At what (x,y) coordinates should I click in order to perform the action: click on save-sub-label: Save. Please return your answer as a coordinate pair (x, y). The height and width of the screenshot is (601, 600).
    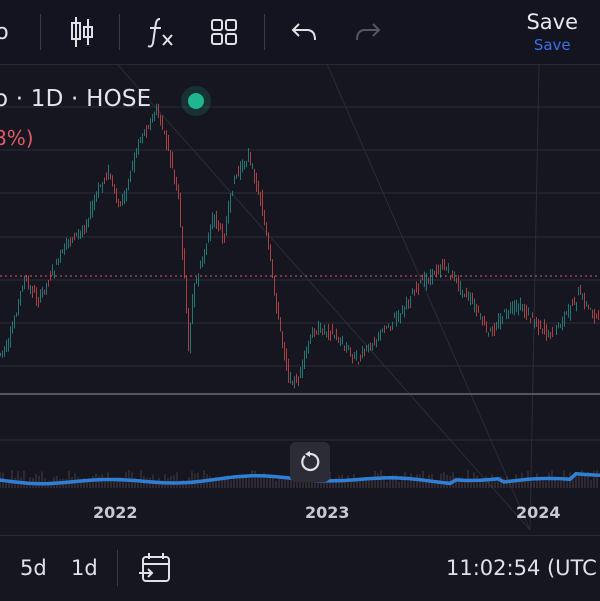
    Looking at the image, I should click on (552, 45).